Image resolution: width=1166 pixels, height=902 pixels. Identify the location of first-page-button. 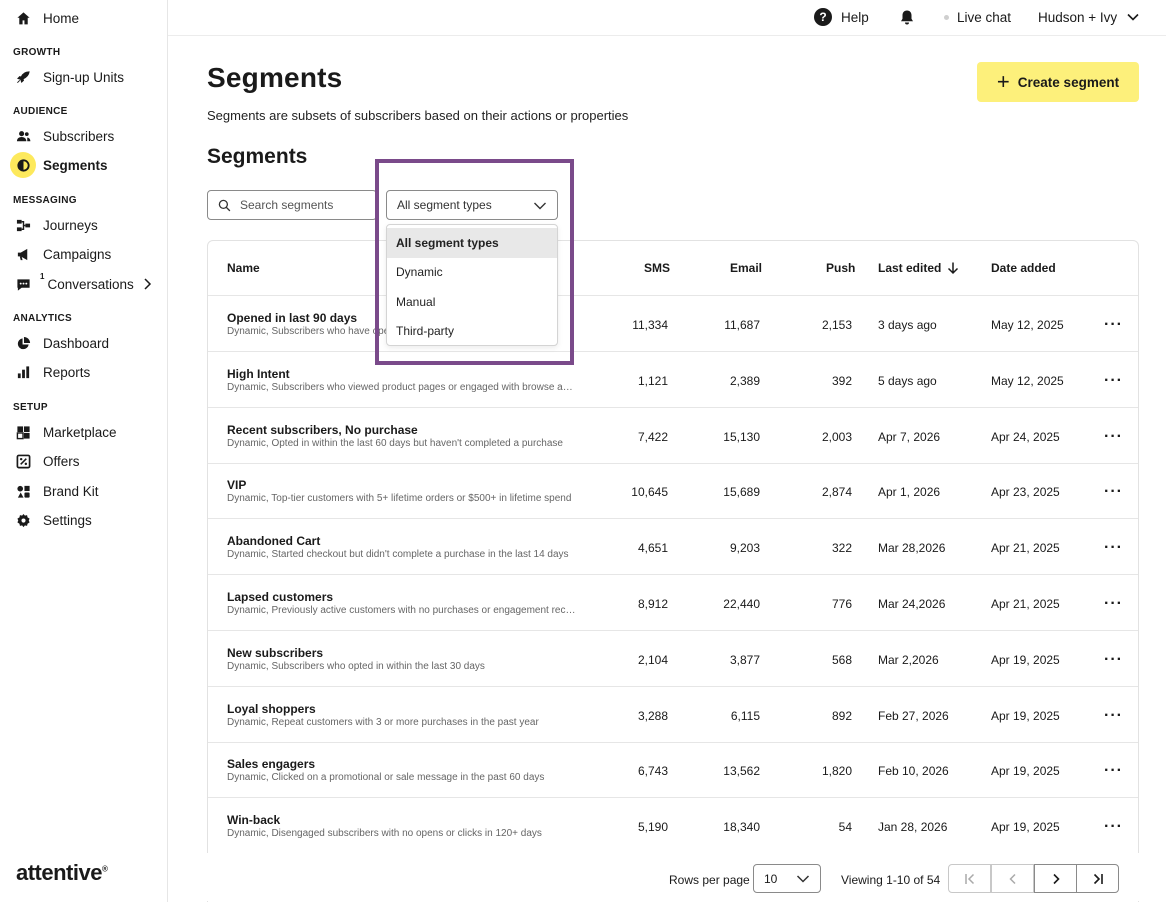
(969, 878).